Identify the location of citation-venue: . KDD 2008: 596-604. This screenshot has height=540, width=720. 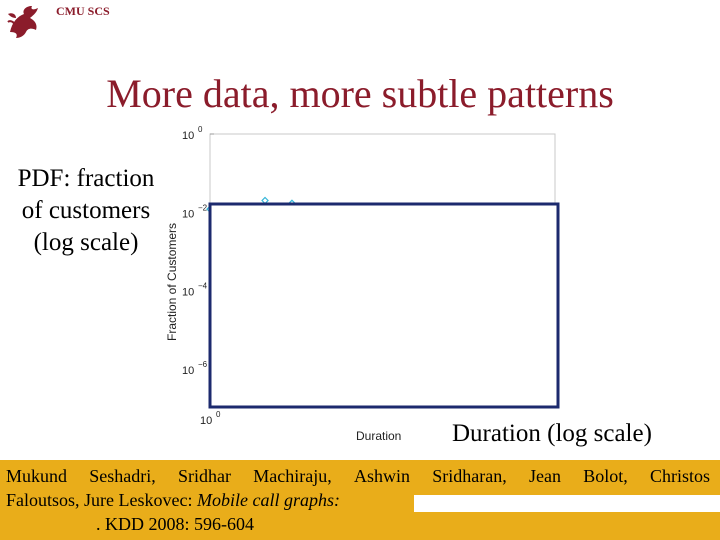
(175, 524).